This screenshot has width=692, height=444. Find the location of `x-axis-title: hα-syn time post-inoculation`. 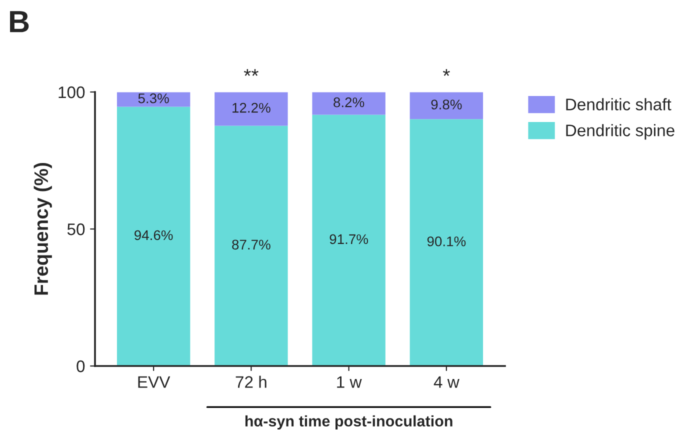

x-axis-title: hα-syn time post-inoculation is located at coordinates (348, 422).